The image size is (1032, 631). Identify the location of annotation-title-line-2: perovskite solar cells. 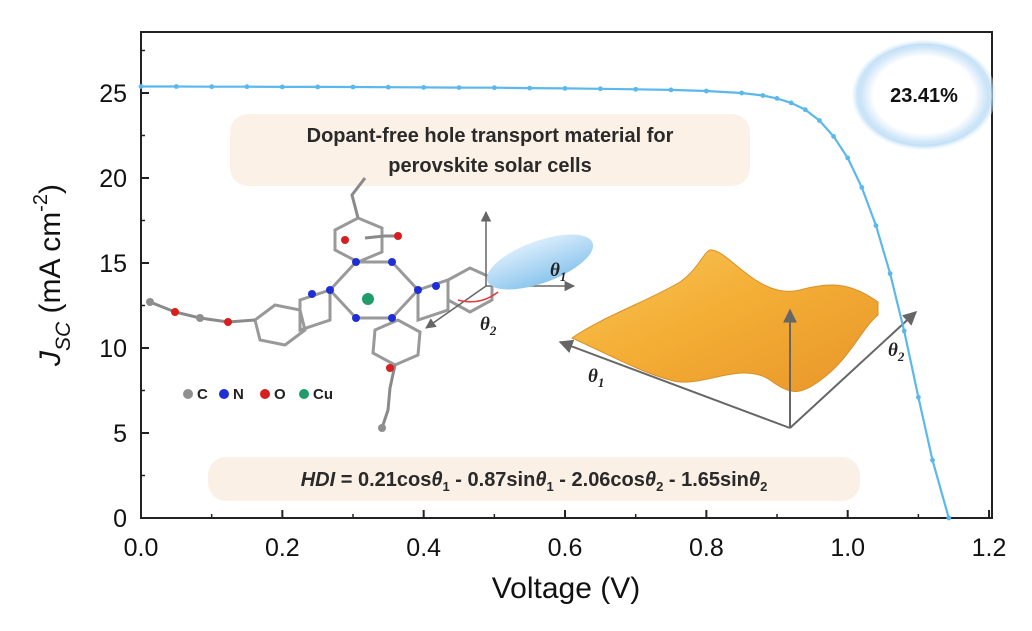
(489, 166).